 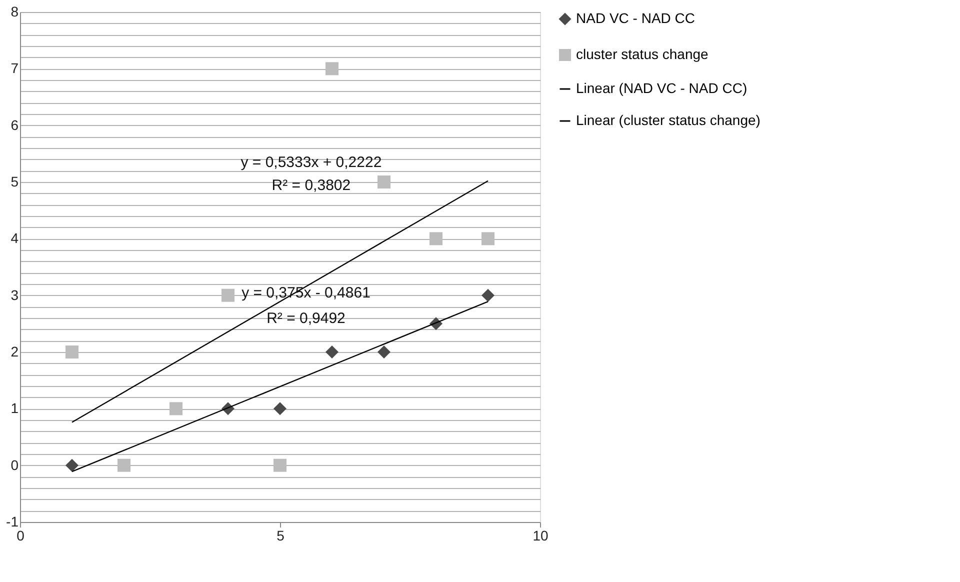 I want to click on legend-label: cluster status change, so click(x=642, y=54).